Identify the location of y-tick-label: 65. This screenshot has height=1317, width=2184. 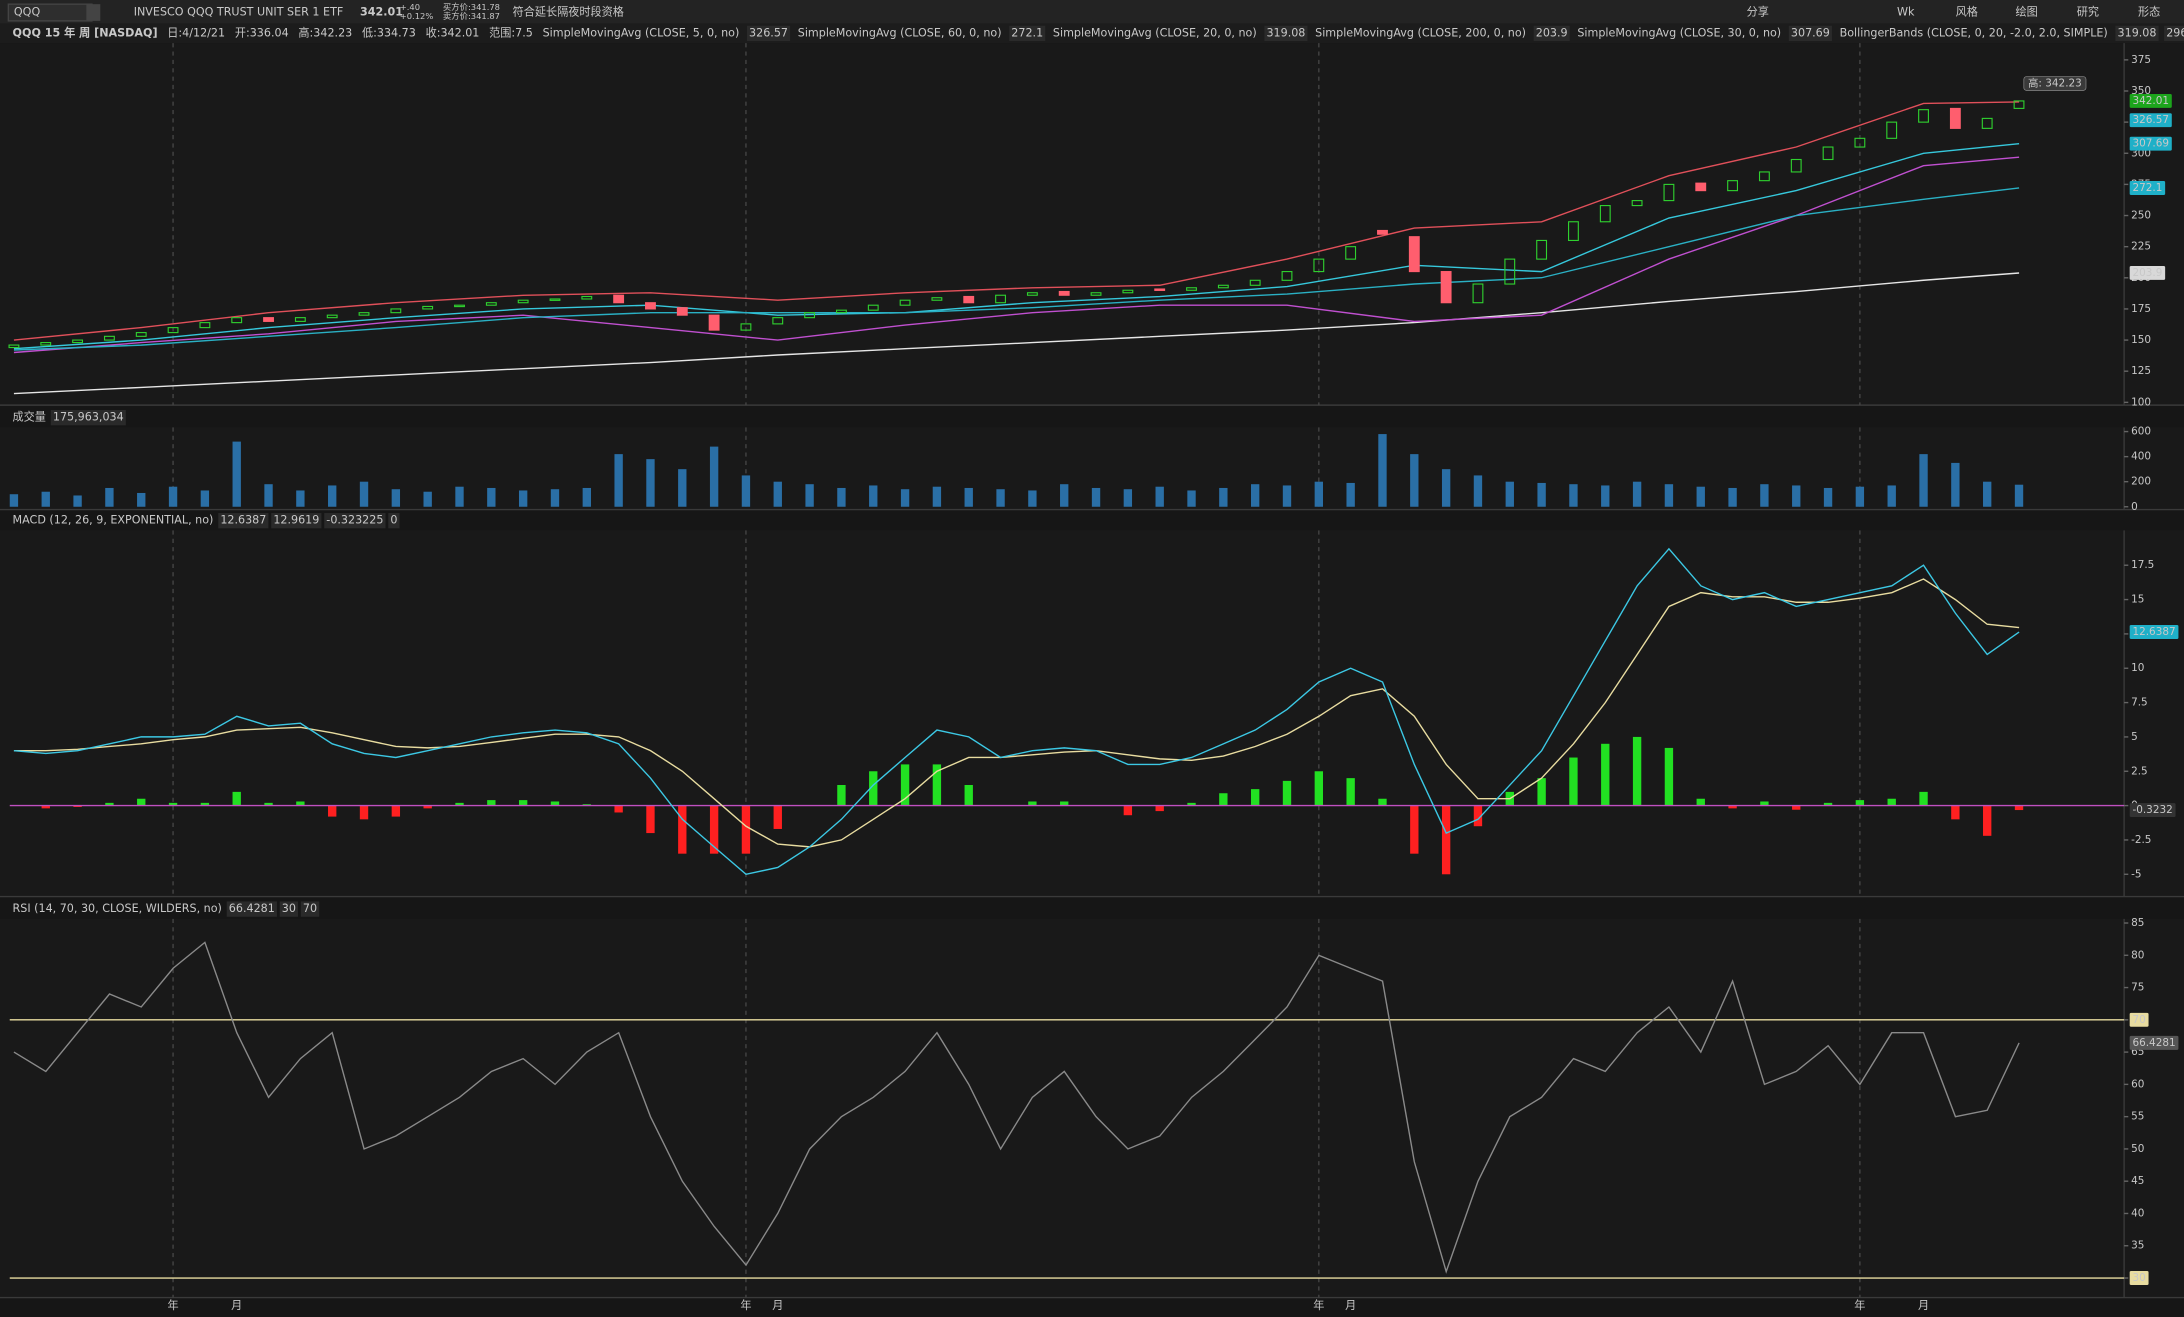
(2137, 1052).